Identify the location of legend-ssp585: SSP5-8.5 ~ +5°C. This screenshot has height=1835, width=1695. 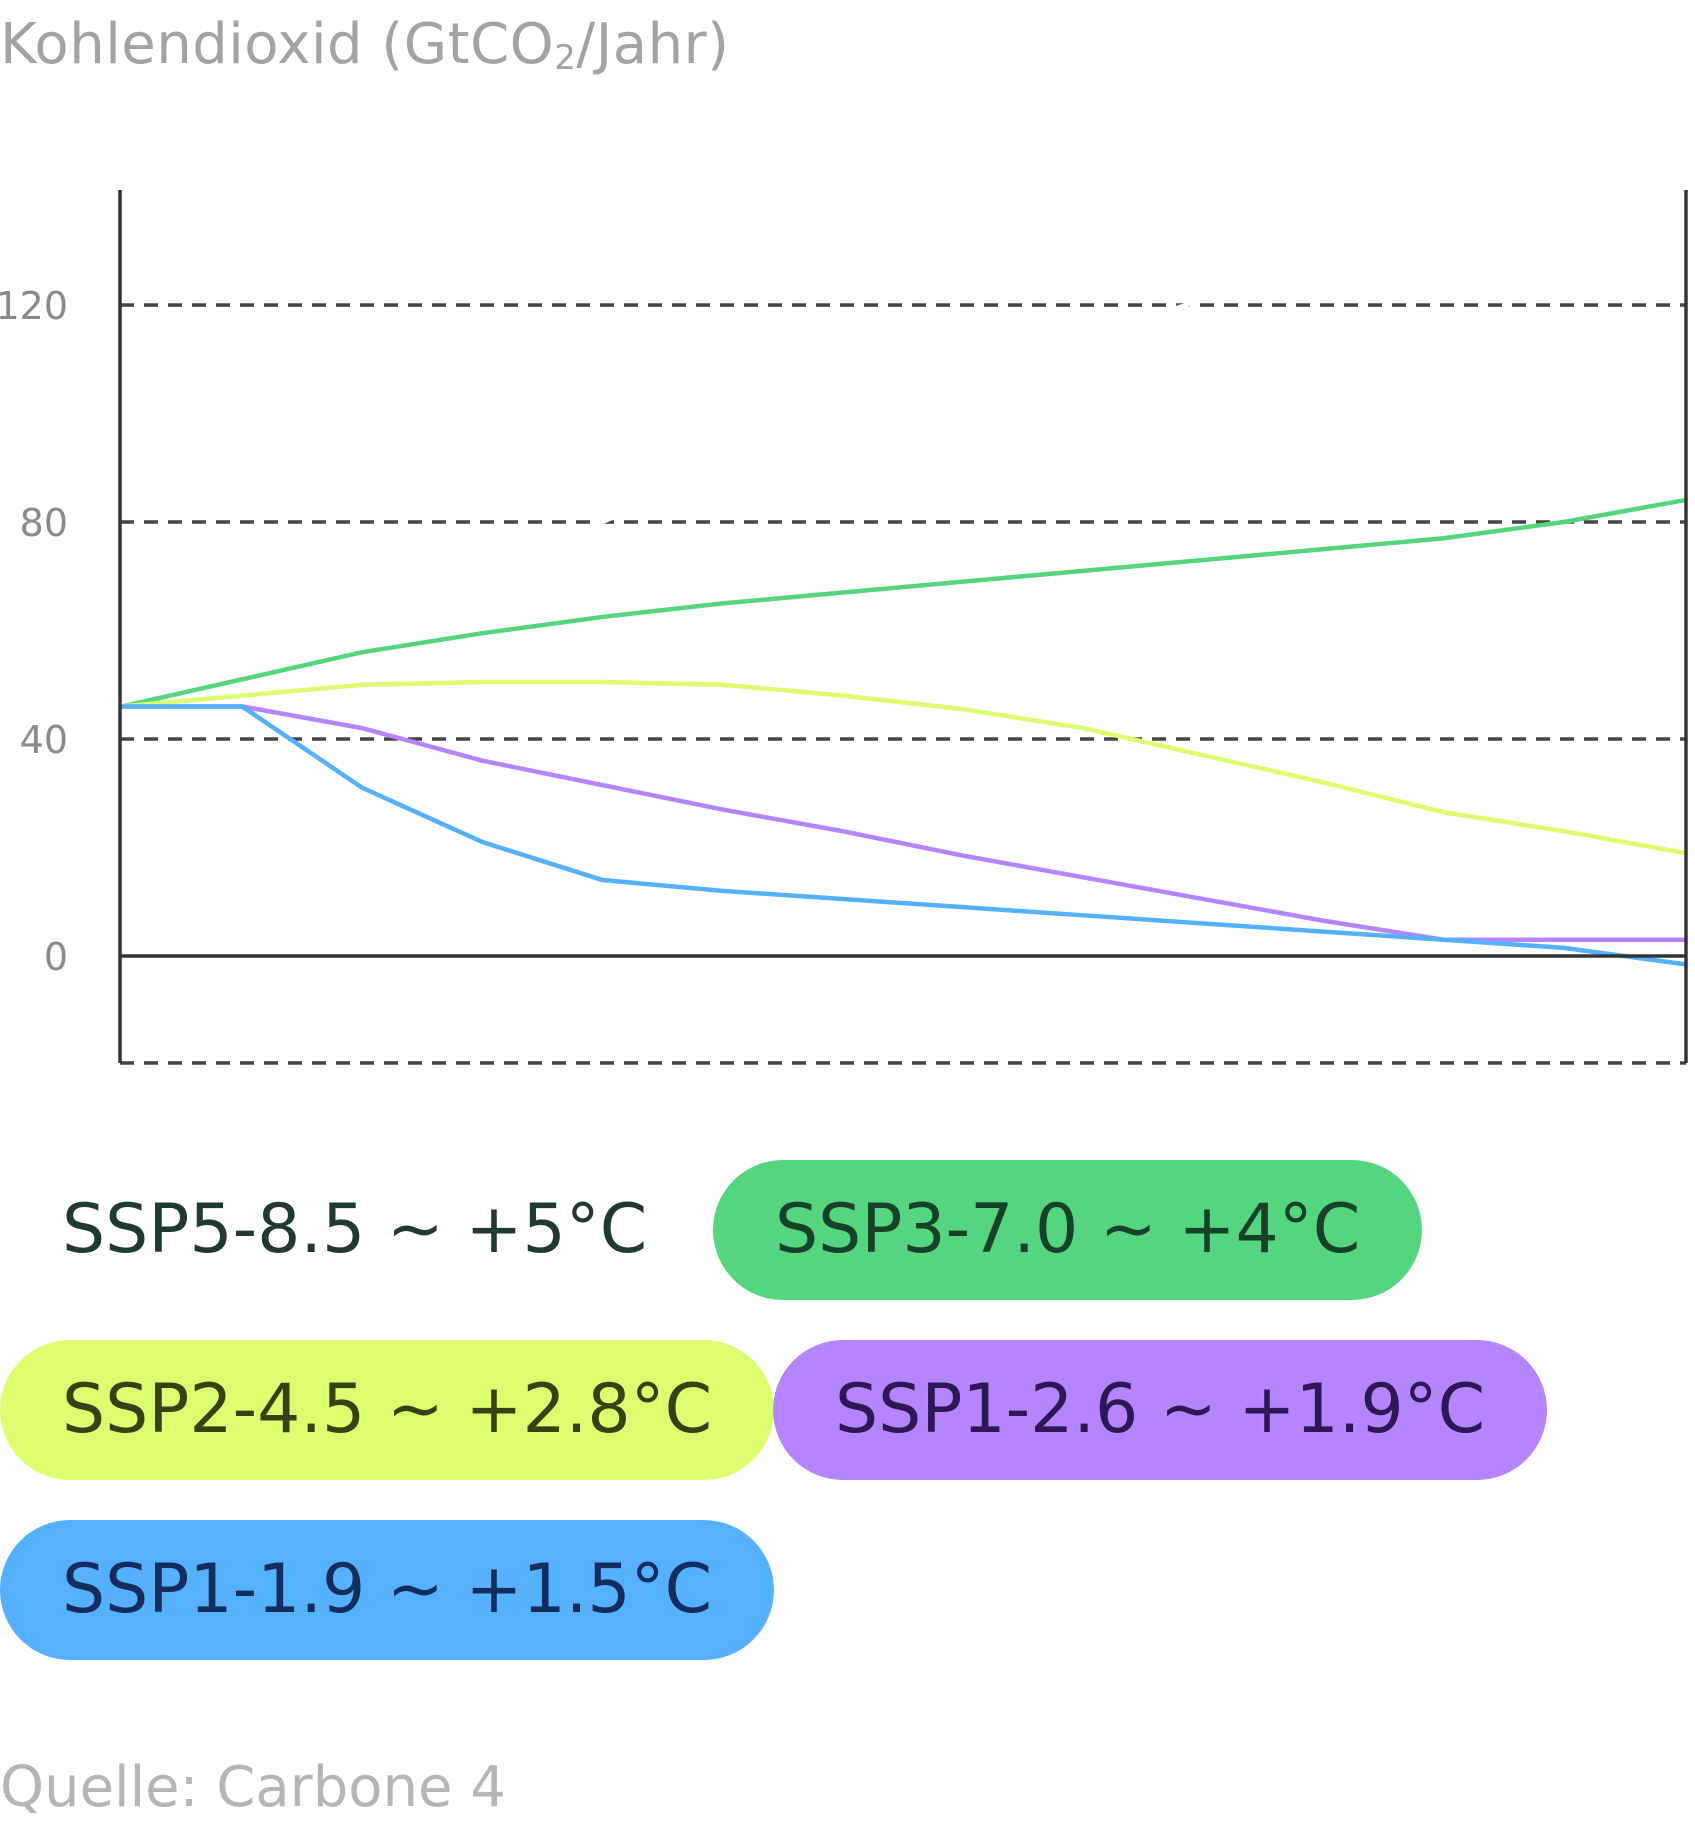
(354, 1230).